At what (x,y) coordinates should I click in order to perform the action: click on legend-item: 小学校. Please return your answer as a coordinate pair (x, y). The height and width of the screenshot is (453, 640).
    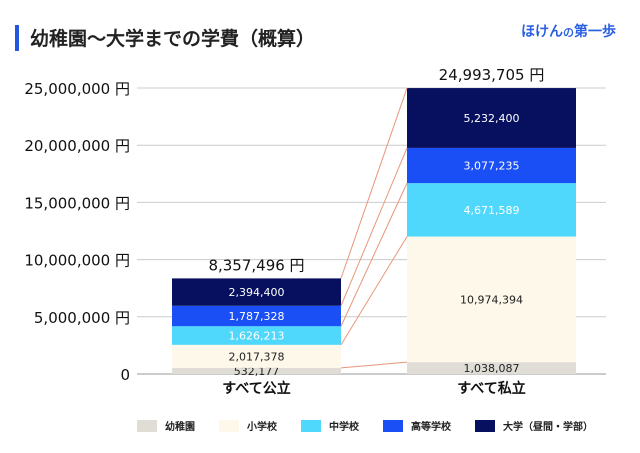
    Looking at the image, I should click on (248, 425).